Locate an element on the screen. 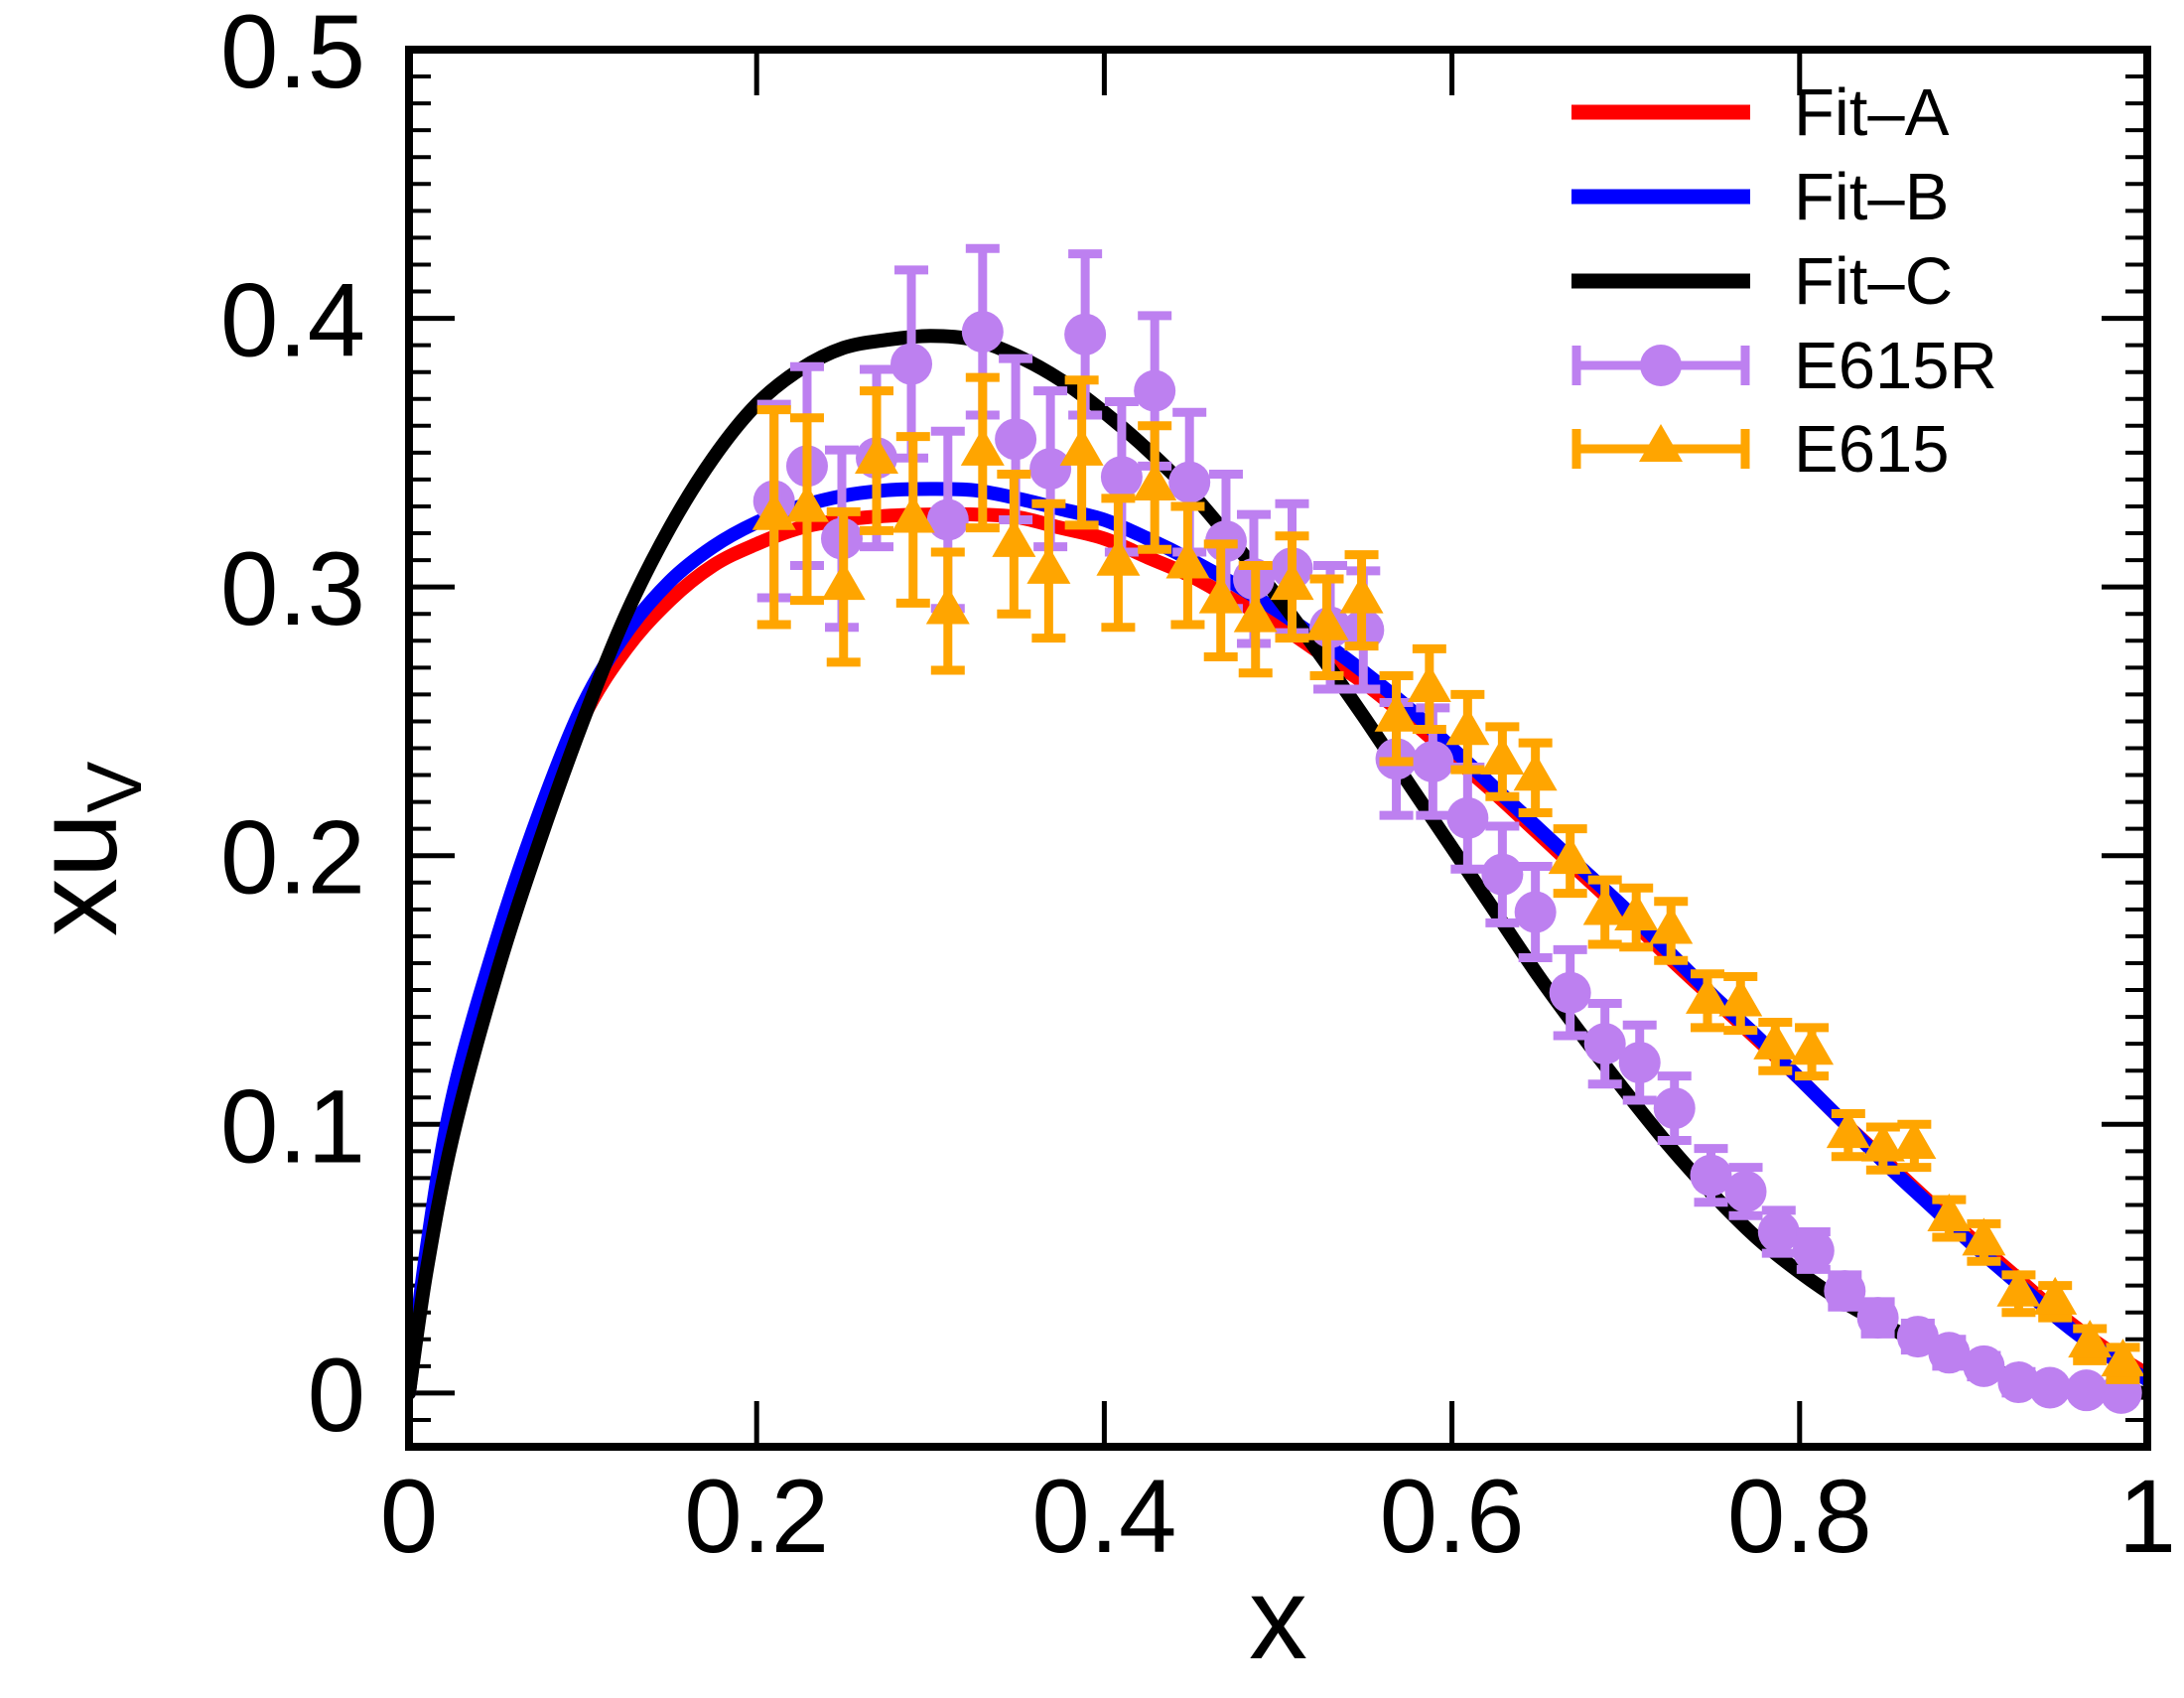  y-axis-title-main: xu is located at coordinates (77, 874).